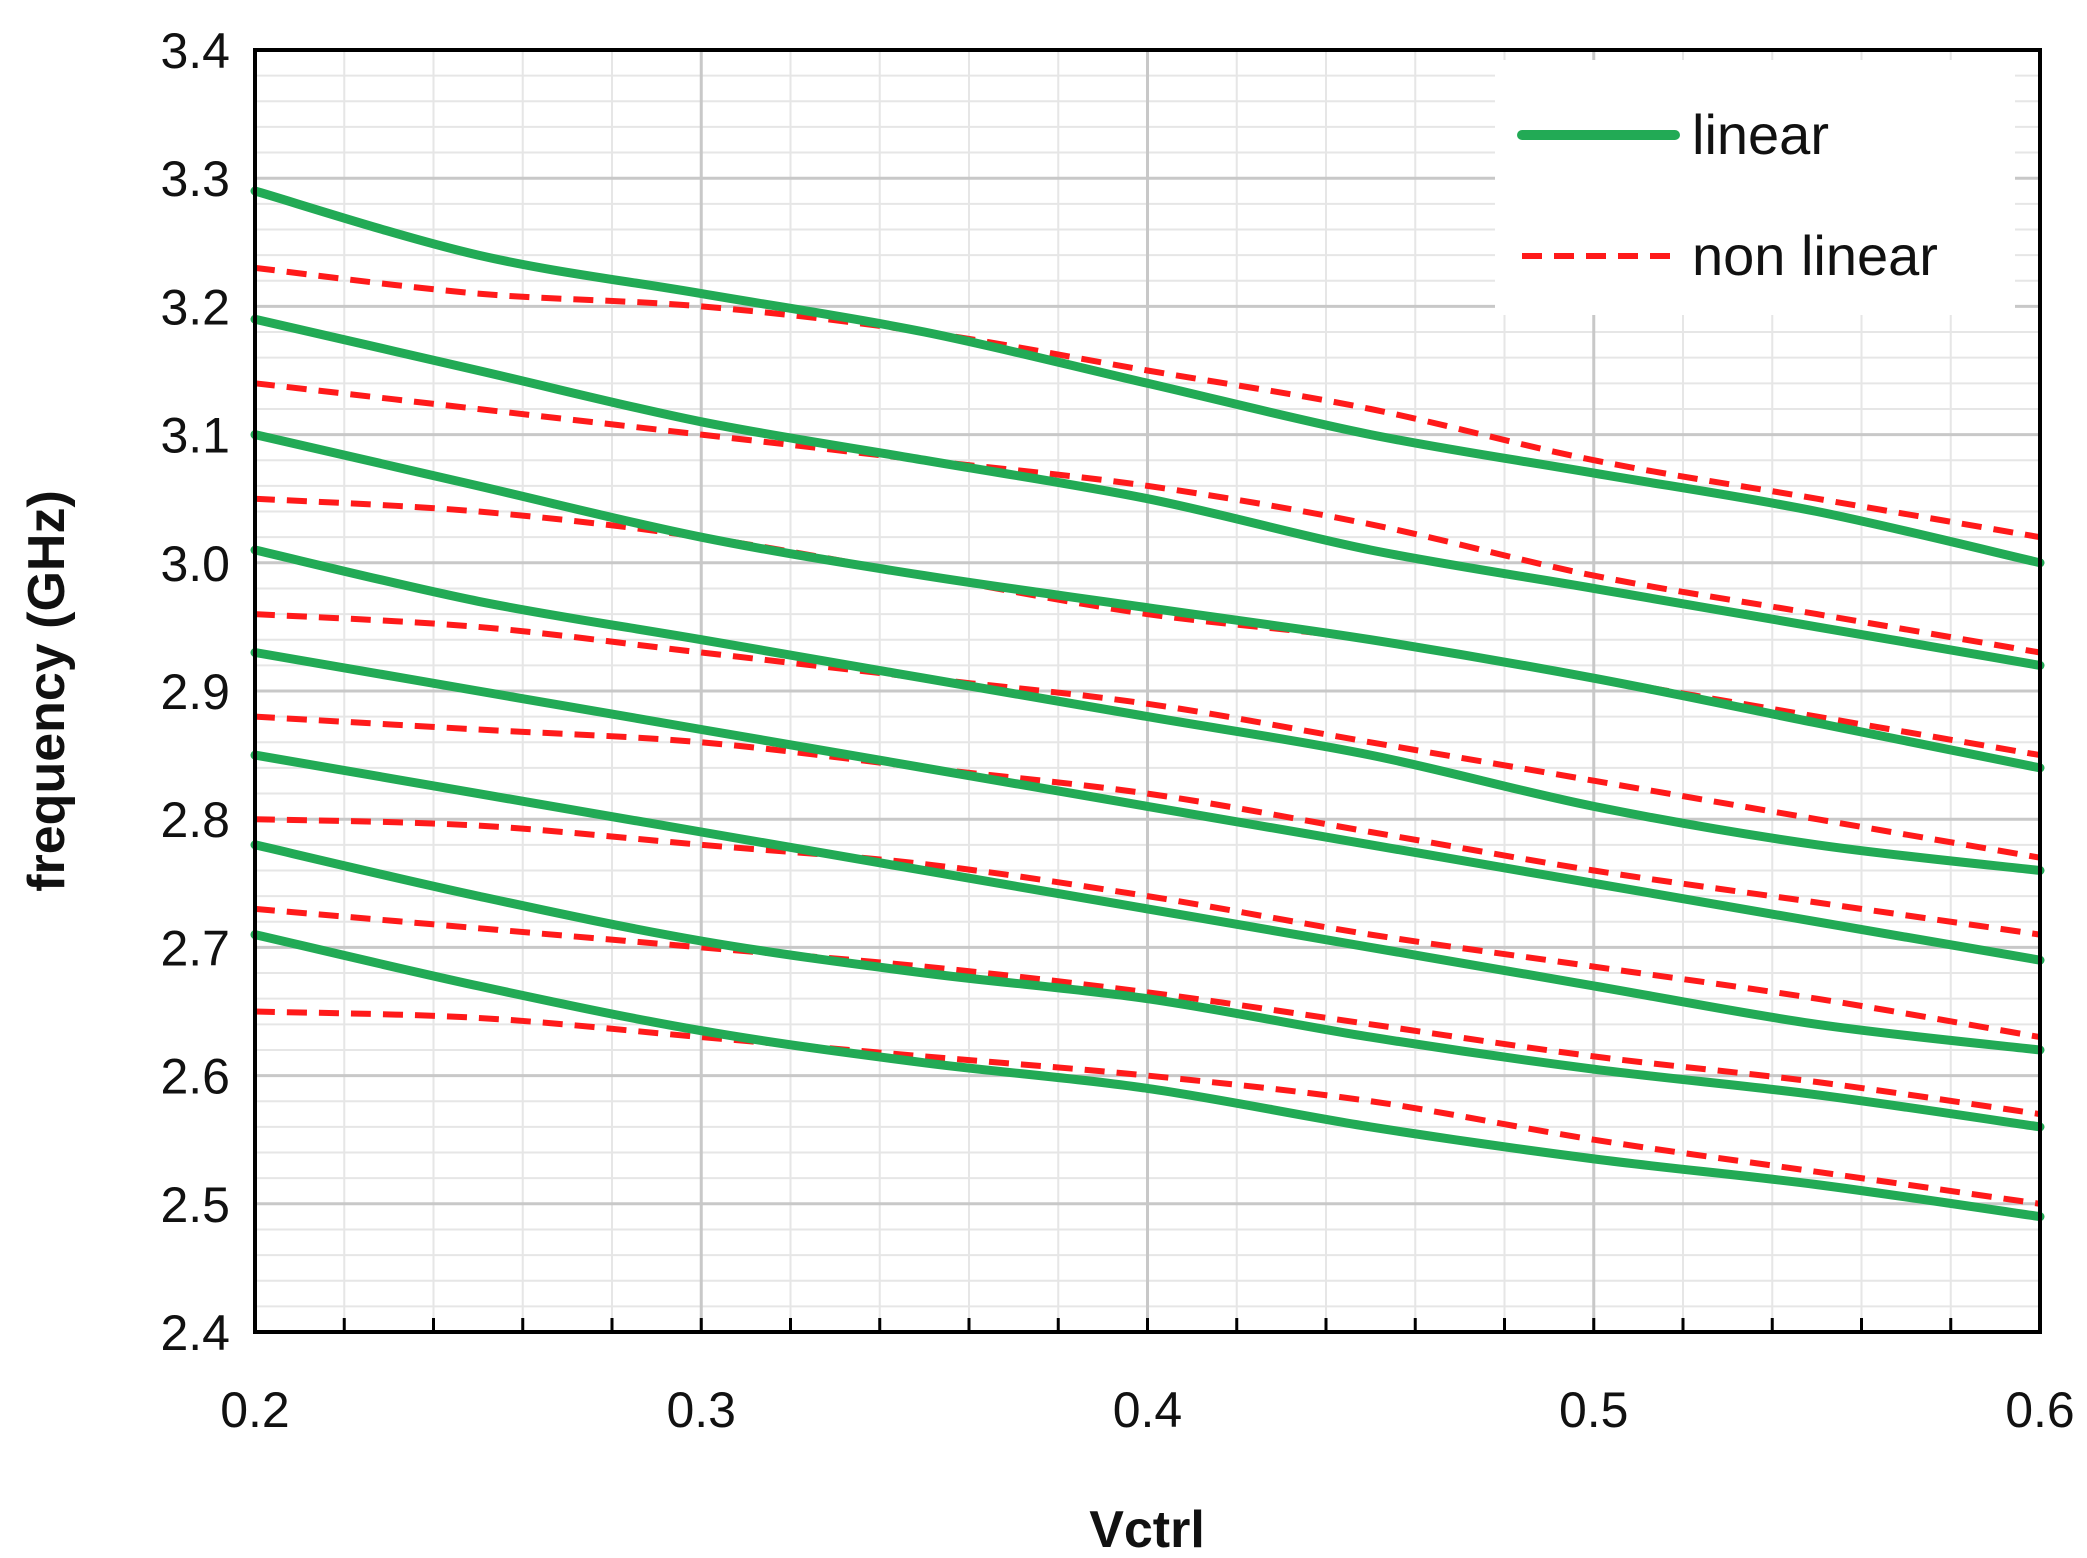  What do you see at coordinates (1815, 255) in the screenshot?
I see `legend-nonlinear-label: non linear` at bounding box center [1815, 255].